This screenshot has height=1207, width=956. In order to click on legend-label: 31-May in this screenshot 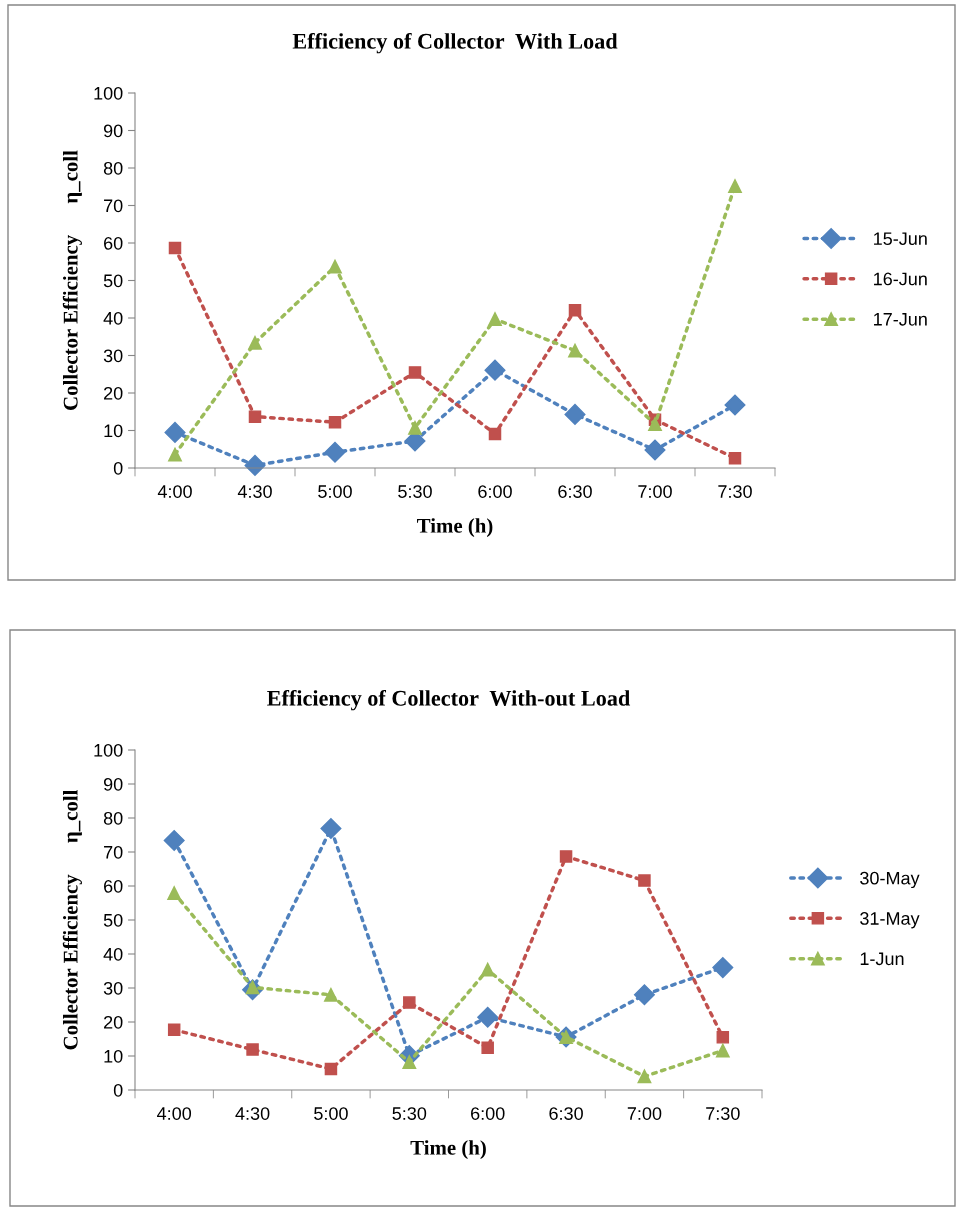, I will do `click(890, 920)`.